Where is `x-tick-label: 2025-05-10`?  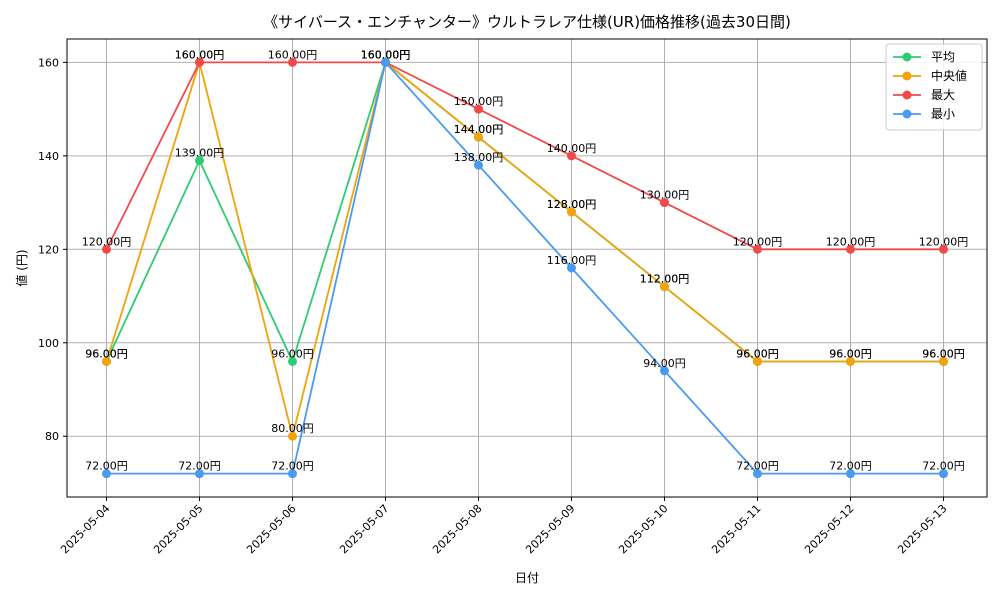
x-tick-label: 2025-05-10 is located at coordinates (643, 529).